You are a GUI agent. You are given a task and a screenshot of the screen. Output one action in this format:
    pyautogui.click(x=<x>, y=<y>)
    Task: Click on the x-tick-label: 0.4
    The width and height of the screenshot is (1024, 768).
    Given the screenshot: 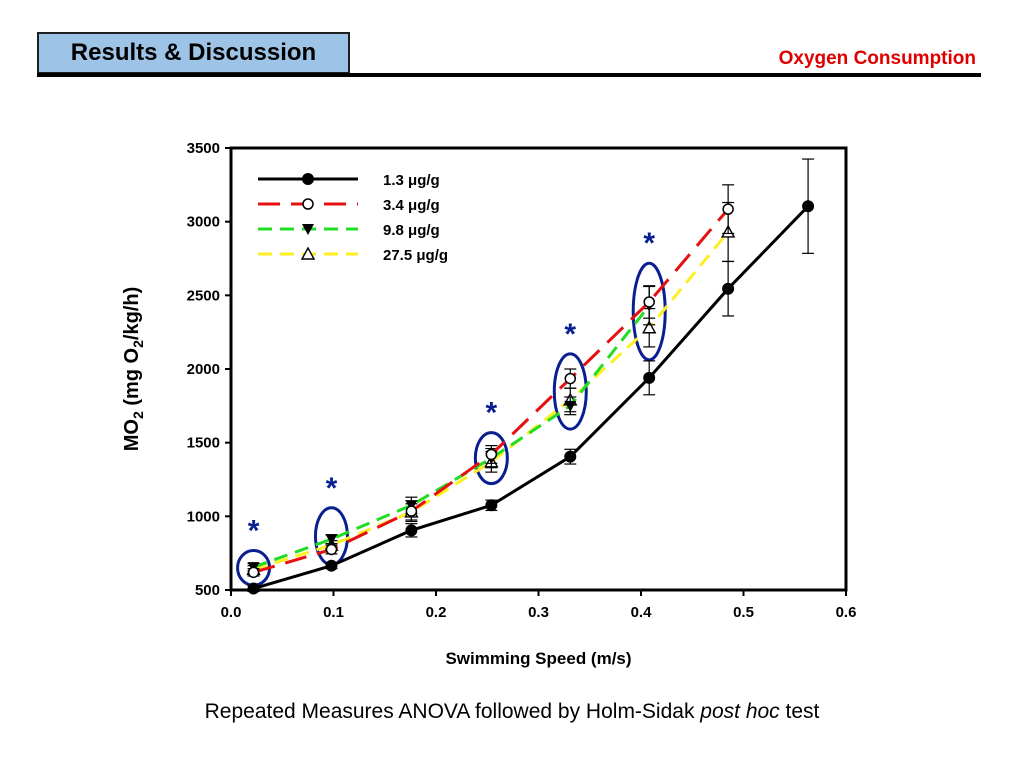 What is the action you would take?
    pyautogui.click(x=642, y=612)
    